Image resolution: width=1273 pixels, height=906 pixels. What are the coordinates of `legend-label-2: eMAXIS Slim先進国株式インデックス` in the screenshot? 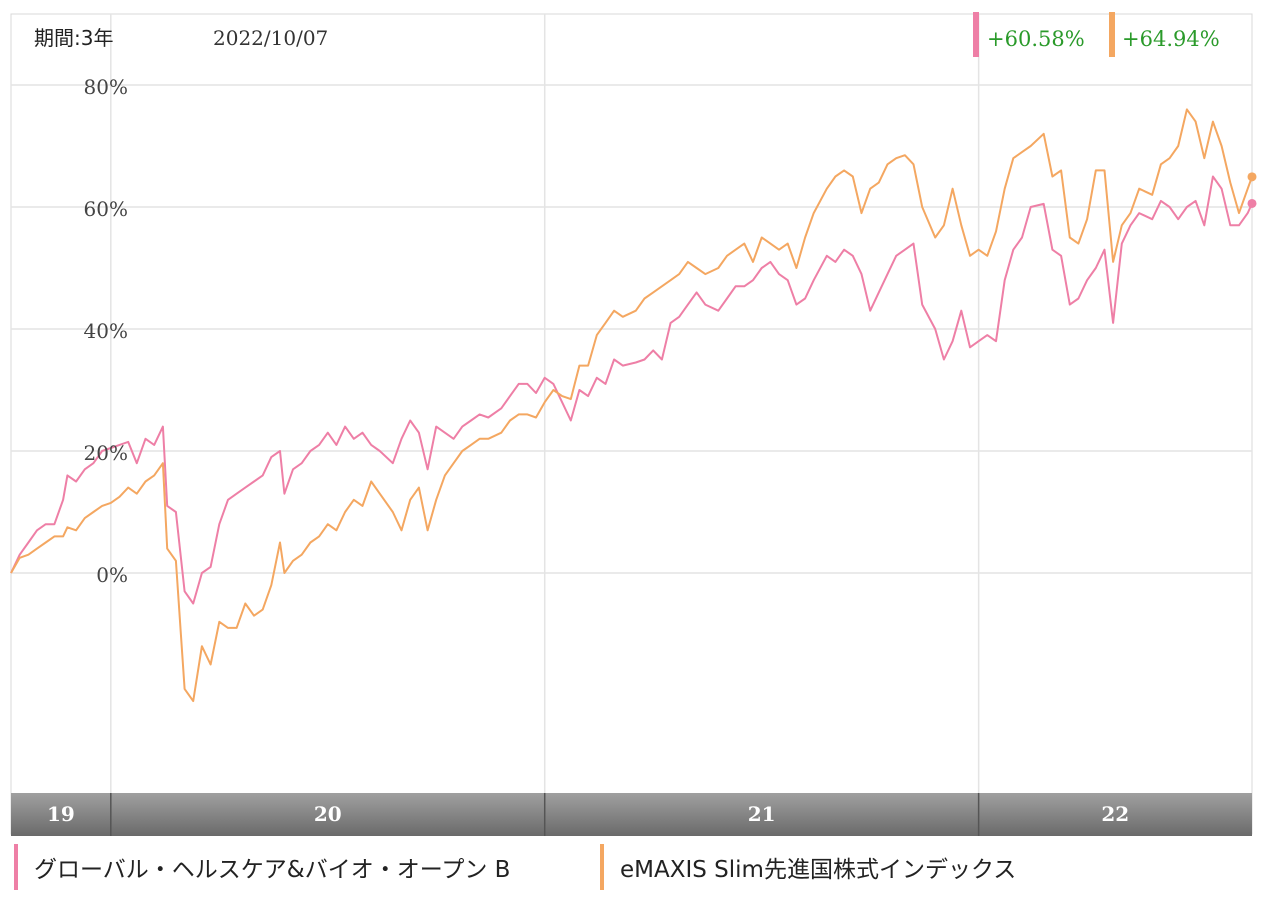 It's located at (818, 870).